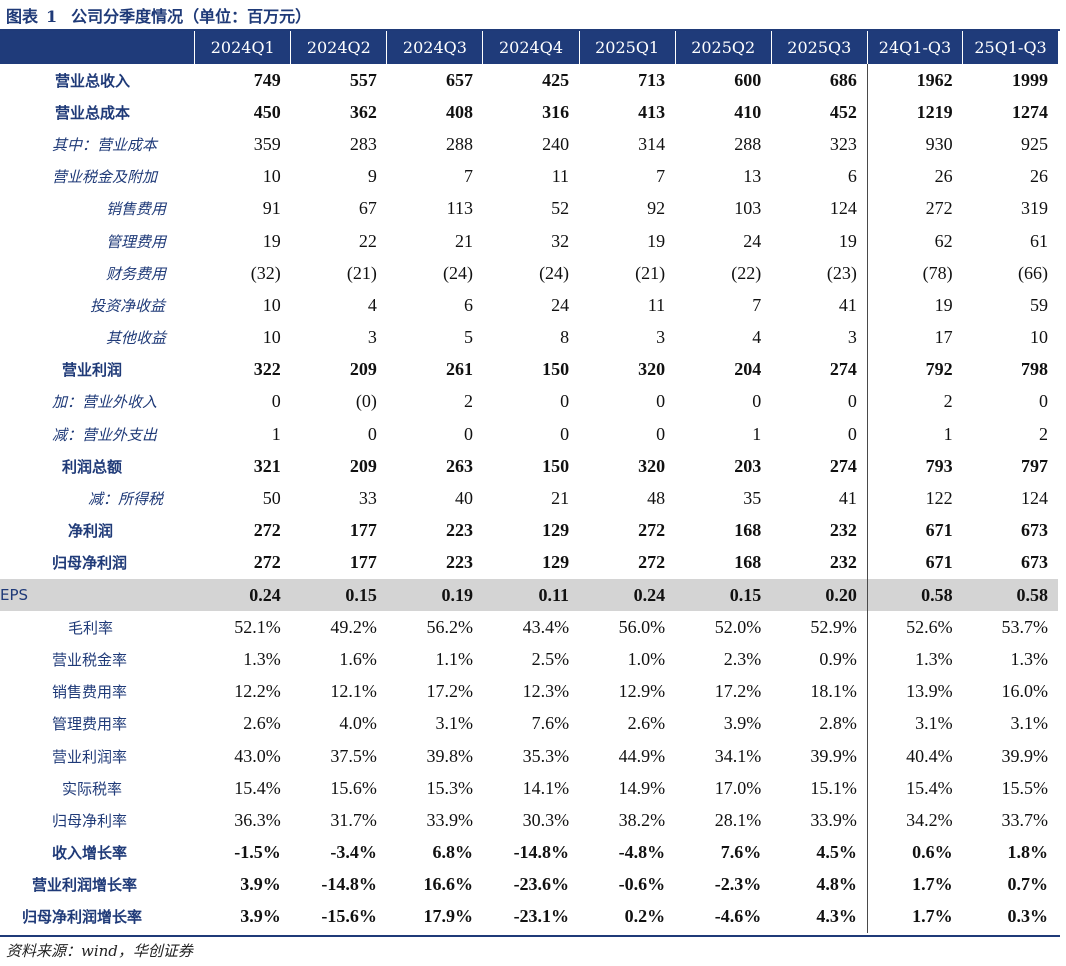 The image size is (1066, 966). Describe the element at coordinates (1010, 595) in the screenshot. I see `table-cell: 0.58` at that location.